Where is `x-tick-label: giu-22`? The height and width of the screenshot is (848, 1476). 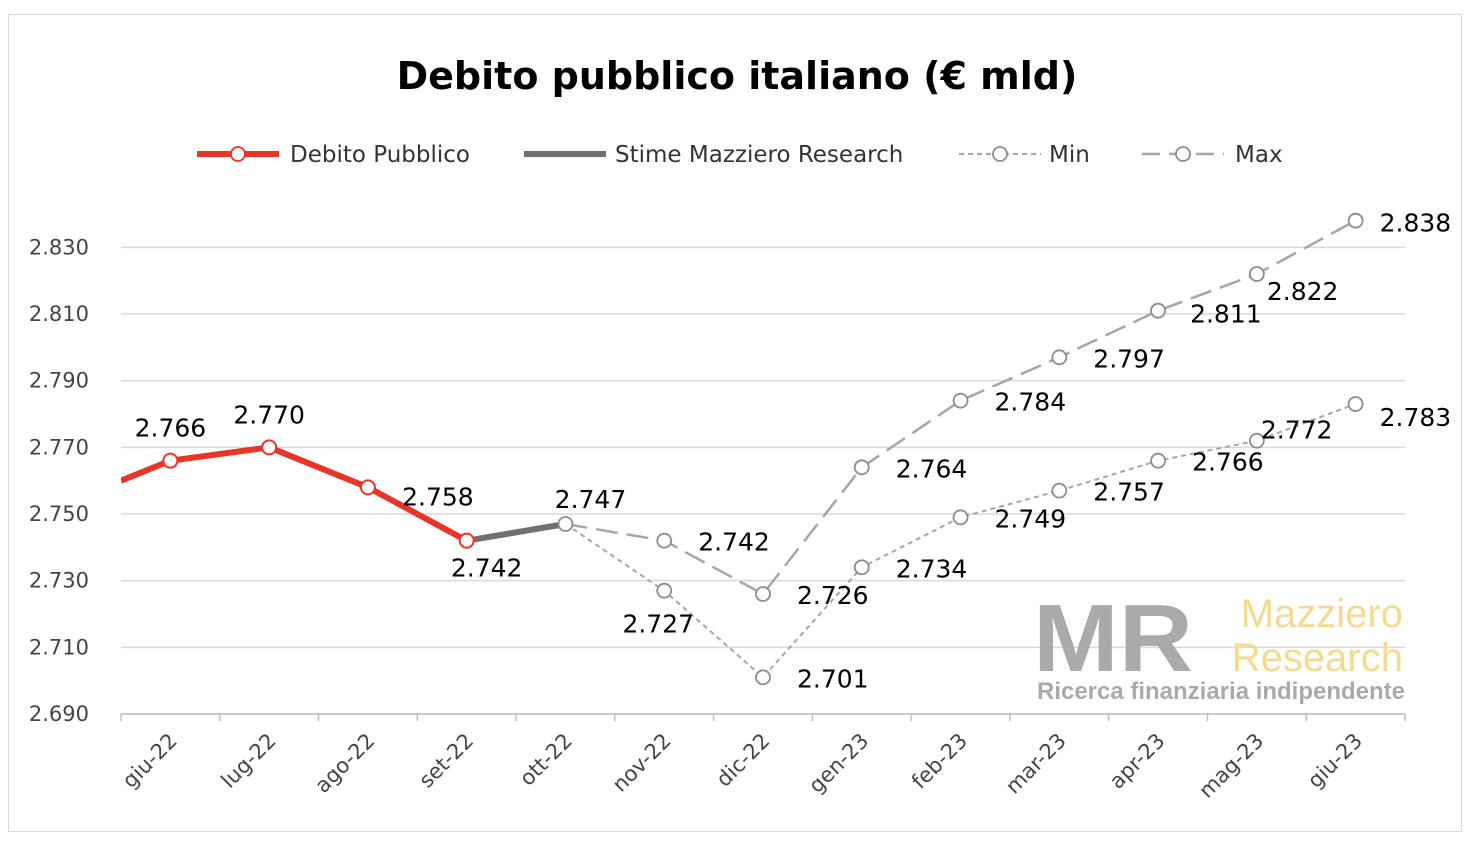 x-tick-label: giu-22 is located at coordinates (150, 761).